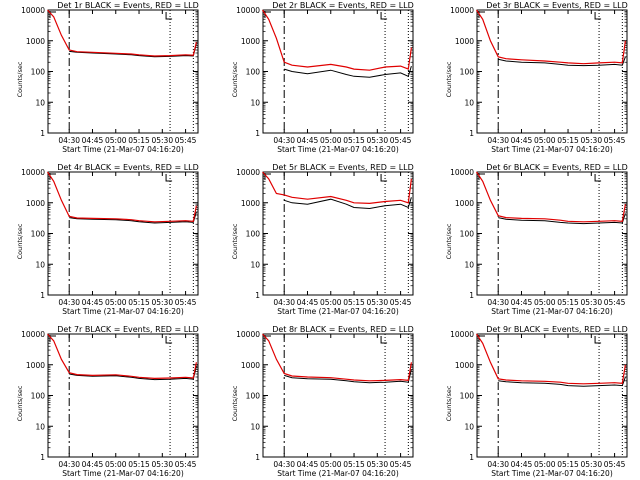 The width and height of the screenshot is (640, 480). Describe the element at coordinates (557, 5) in the screenshot. I see `panel-title: Det 3r BLACK = Events, RED = LLD` at that location.